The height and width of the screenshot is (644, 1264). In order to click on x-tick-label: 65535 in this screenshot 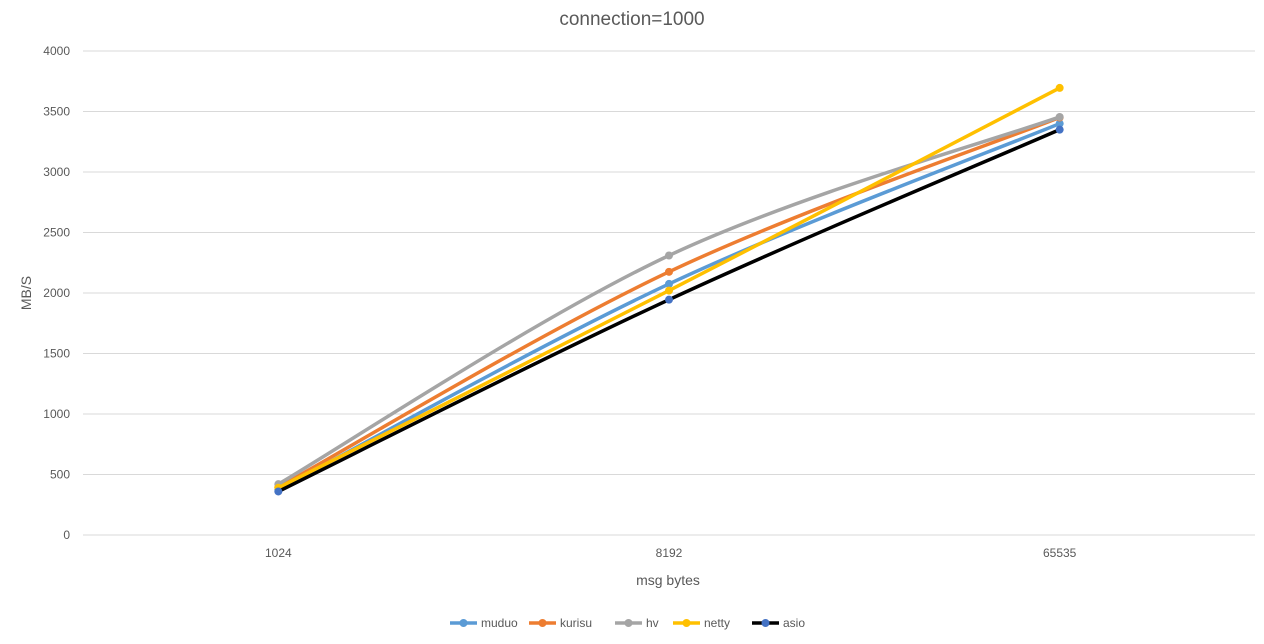, I will do `click(1060, 553)`.